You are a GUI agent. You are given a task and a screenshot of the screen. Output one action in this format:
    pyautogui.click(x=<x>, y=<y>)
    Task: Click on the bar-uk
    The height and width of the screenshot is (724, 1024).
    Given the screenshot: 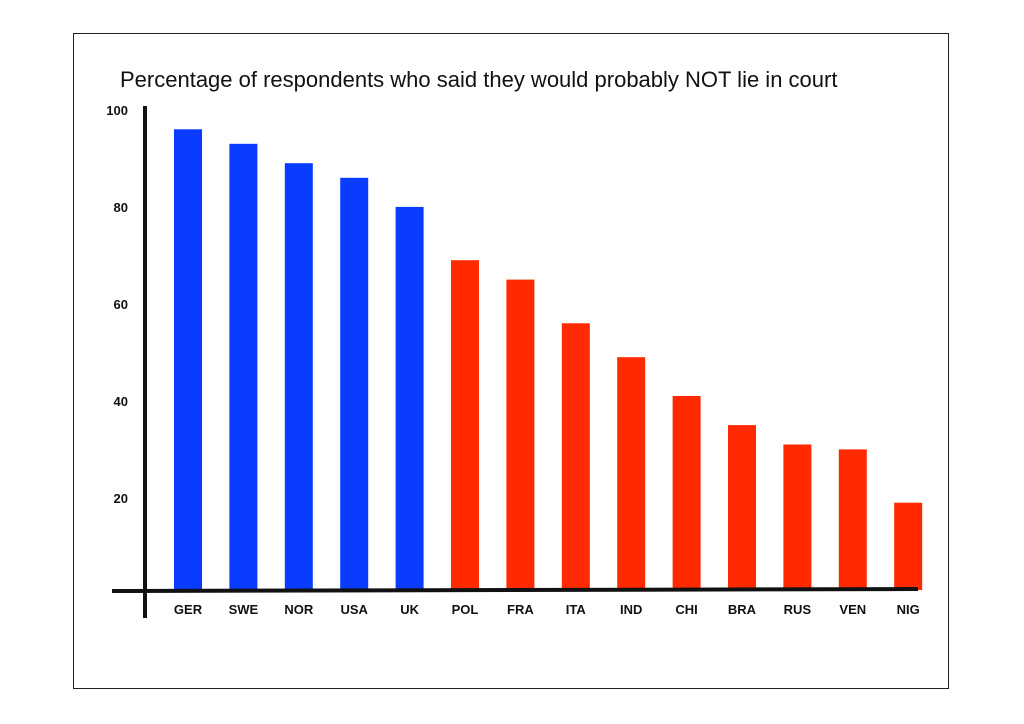 What is the action you would take?
    pyautogui.click(x=409, y=398)
    